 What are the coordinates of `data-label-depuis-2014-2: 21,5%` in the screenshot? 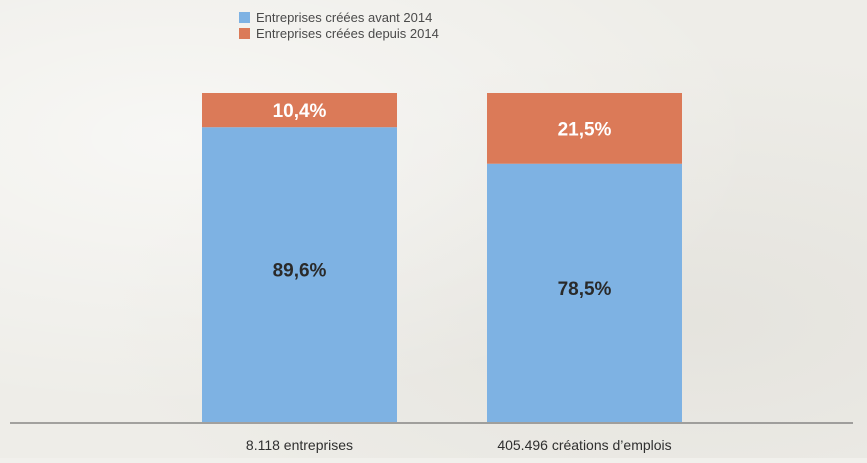 It's located at (585, 129).